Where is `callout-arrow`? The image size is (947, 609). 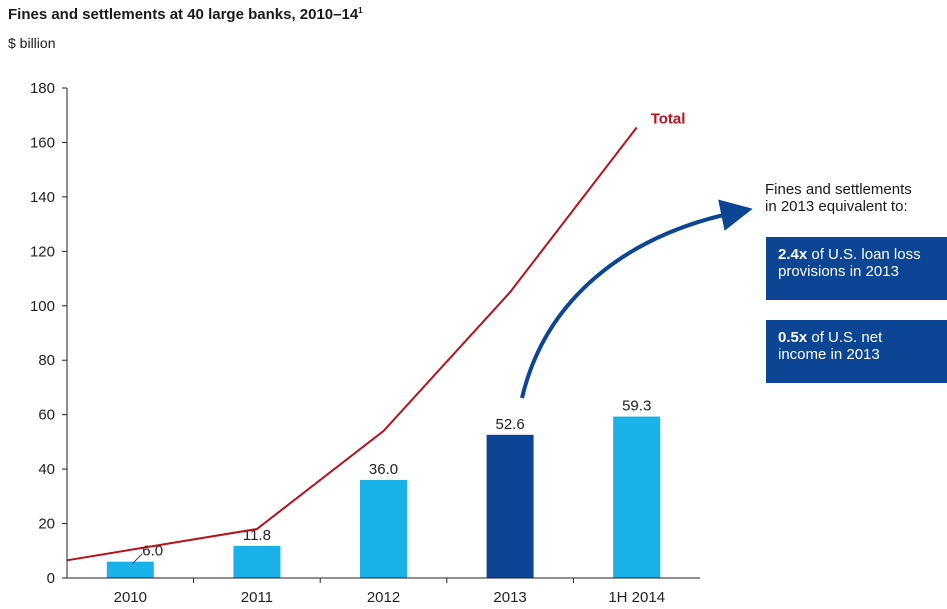
callout-arrow is located at coordinates (636, 299).